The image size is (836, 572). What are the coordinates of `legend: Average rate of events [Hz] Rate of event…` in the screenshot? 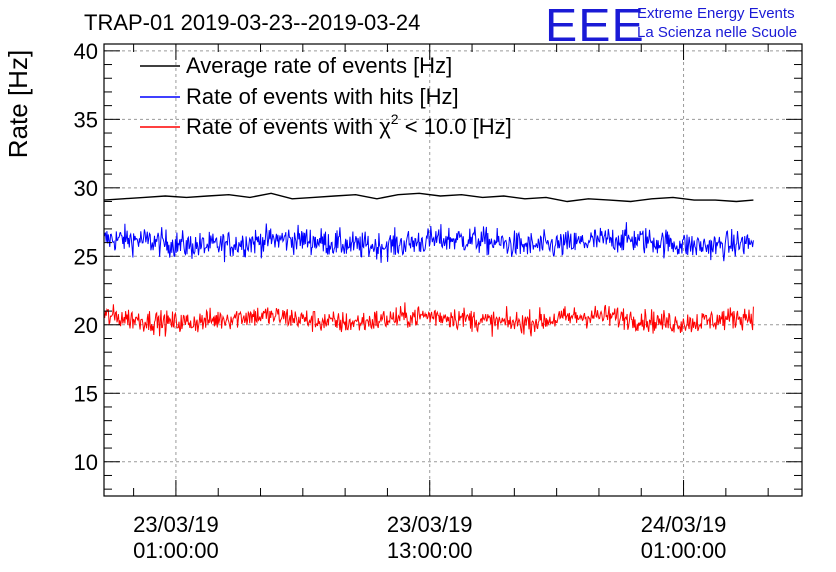 It's located at (326, 96).